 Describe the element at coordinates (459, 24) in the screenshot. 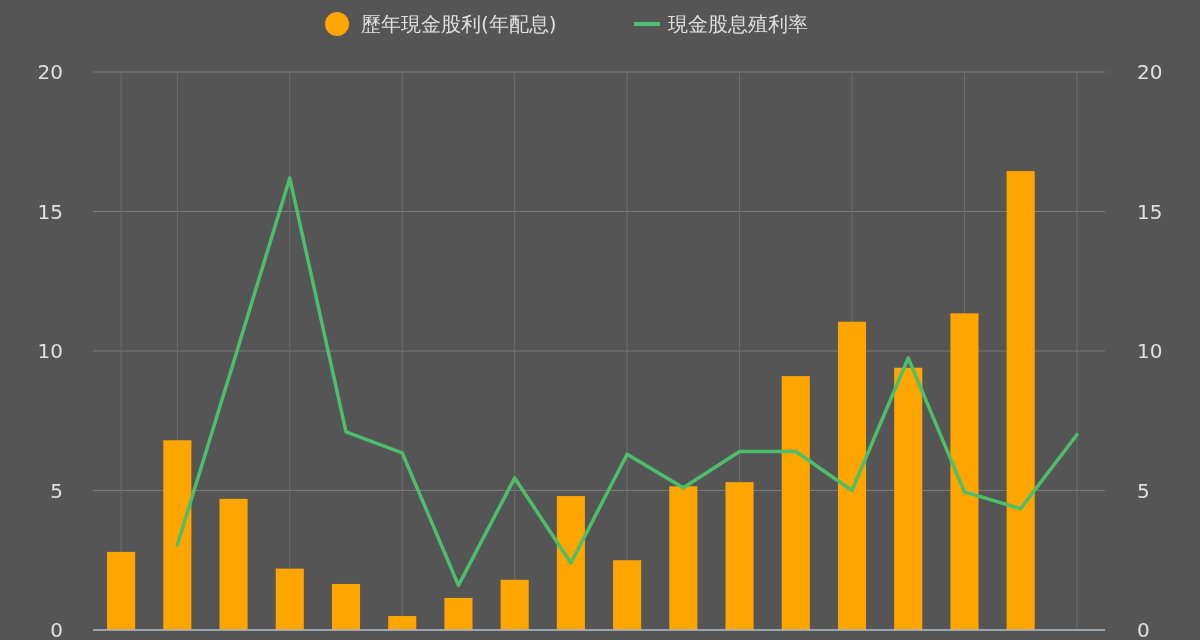

I see `legend-label: 歷年現金股利(年配息)` at that location.